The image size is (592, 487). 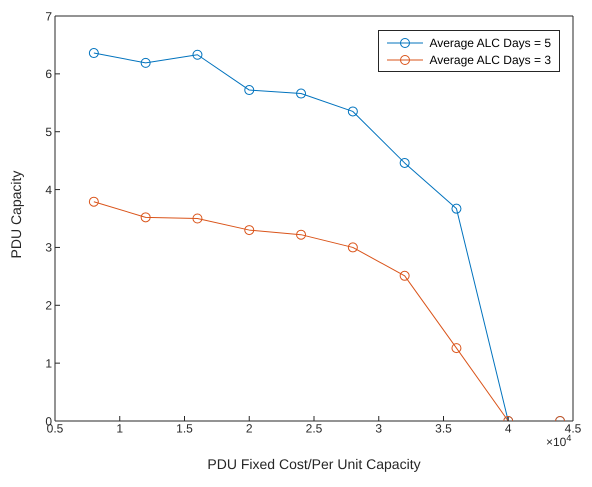 What do you see at coordinates (443, 429) in the screenshot?
I see `x-tick-label: 3.5` at bounding box center [443, 429].